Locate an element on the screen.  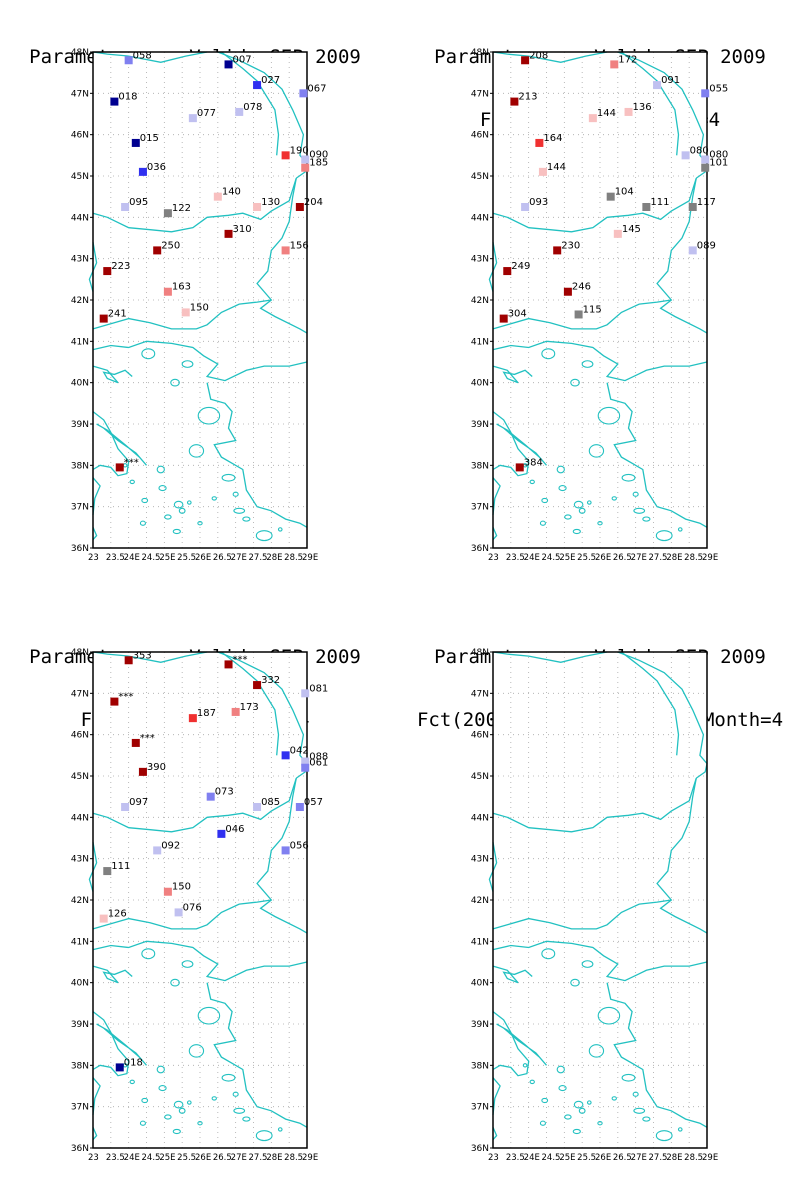
coastlines is located at coordinates (598, 896).